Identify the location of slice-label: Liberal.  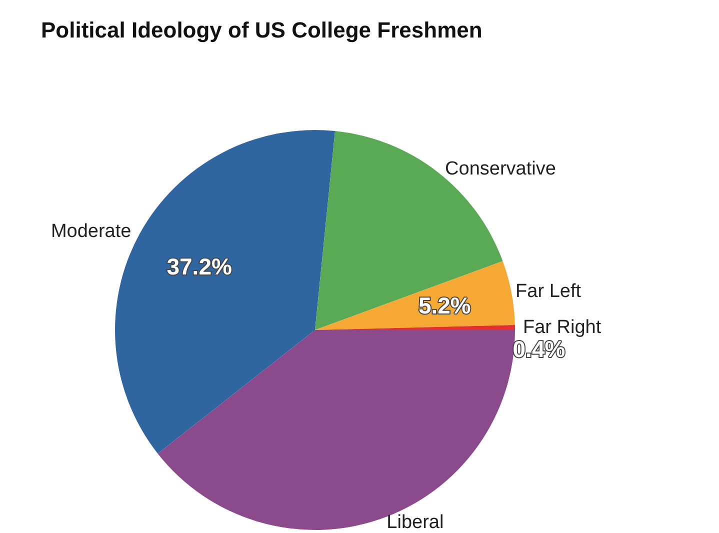
(415, 522).